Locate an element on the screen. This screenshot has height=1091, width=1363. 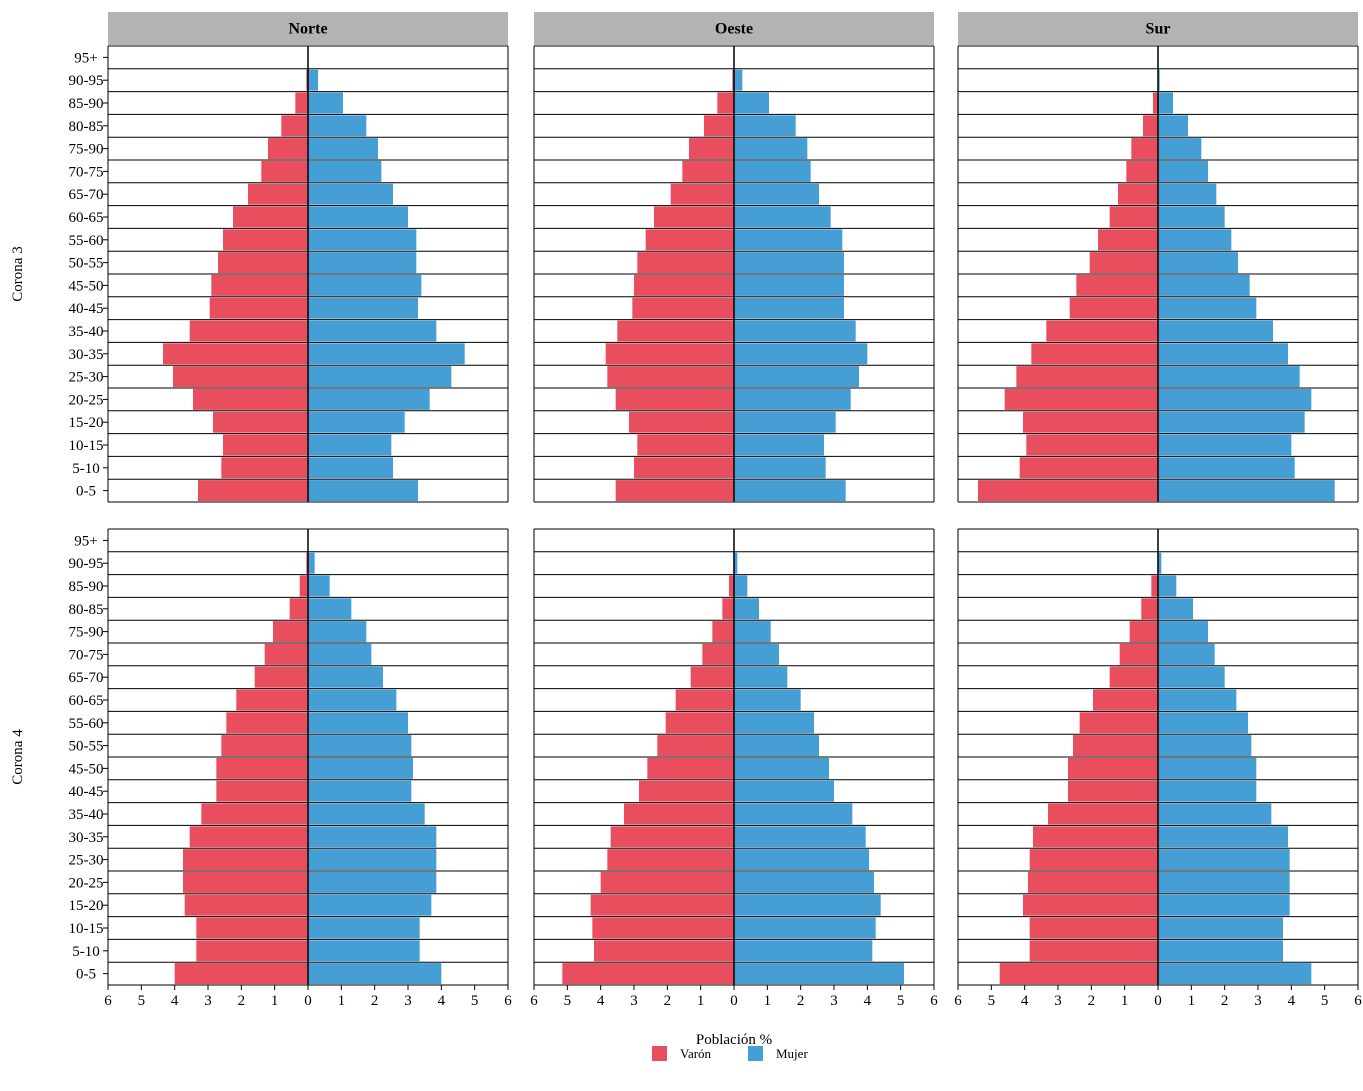
strip-sur is located at coordinates (1158, 28).